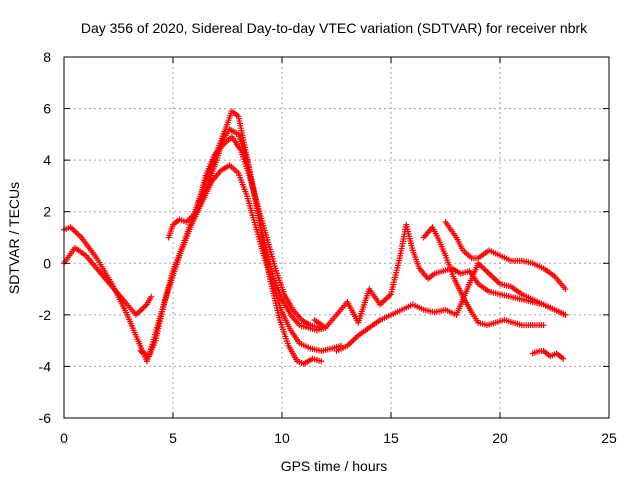 Image resolution: width=640 pixels, height=480 pixels. I want to click on x-tick-label: 0, so click(64, 438).